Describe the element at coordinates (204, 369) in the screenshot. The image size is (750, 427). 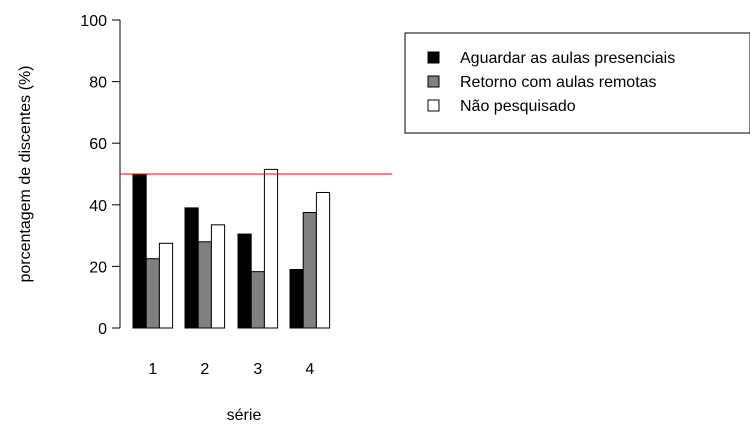
I see `x-tick-label: 2` at that location.